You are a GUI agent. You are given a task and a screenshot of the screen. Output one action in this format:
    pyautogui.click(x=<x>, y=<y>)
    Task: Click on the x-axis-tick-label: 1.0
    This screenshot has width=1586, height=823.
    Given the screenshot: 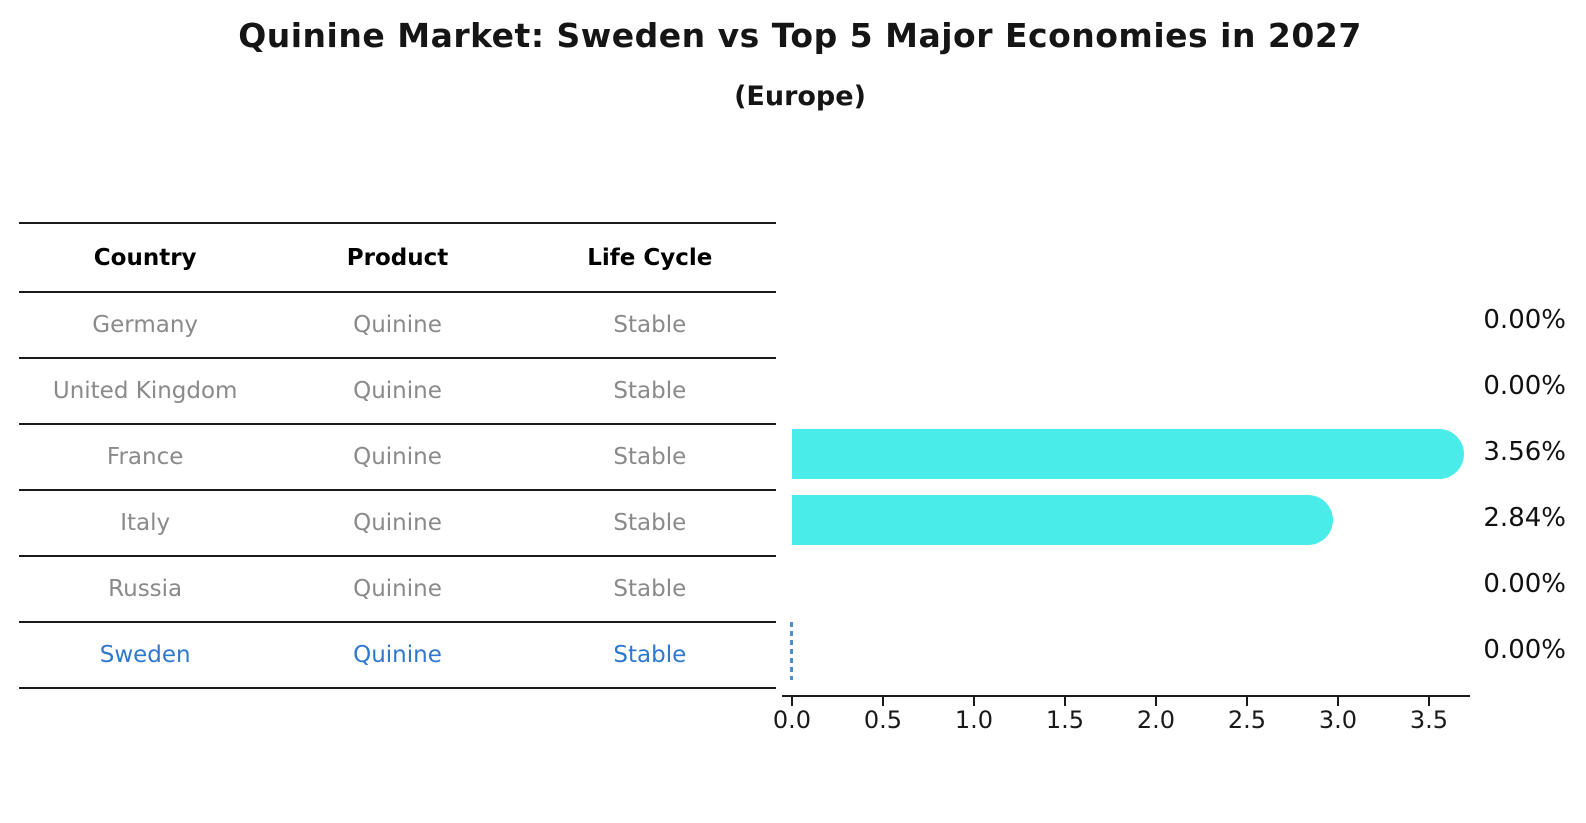 What is the action you would take?
    pyautogui.click(x=974, y=720)
    